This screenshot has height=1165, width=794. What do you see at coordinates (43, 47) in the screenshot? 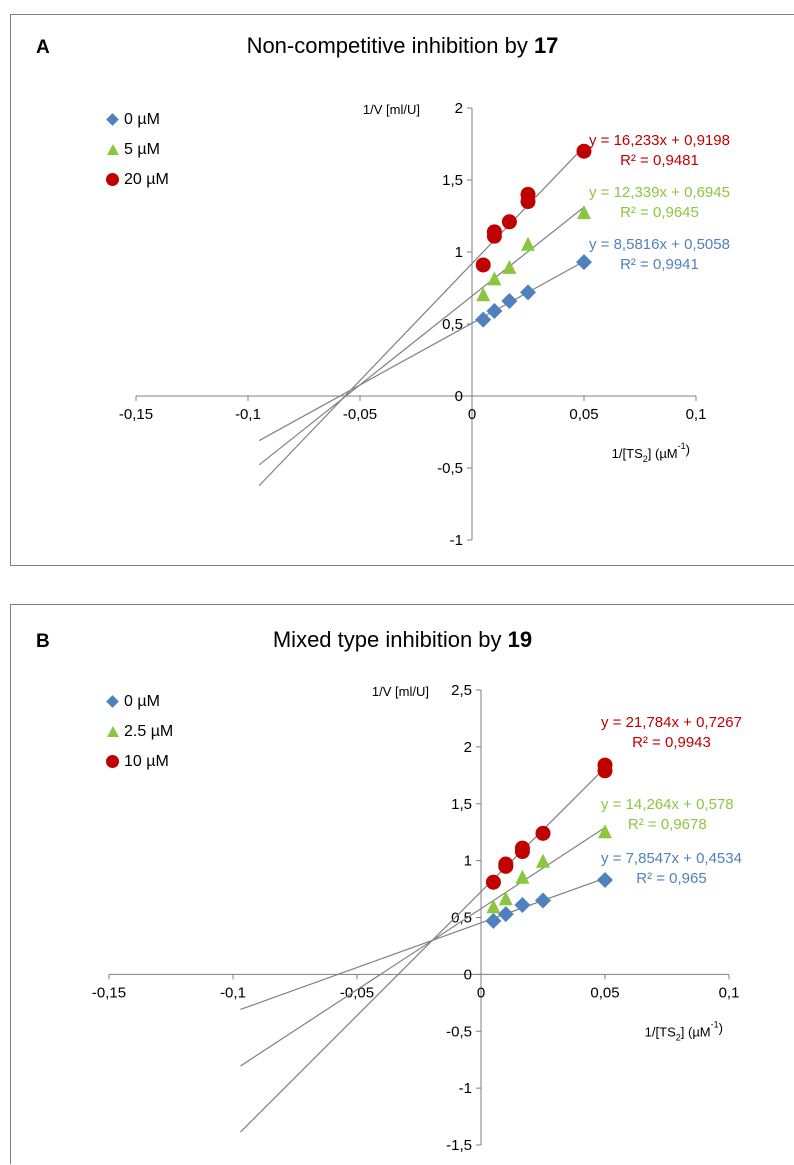
I see `panel-letter: A` at bounding box center [43, 47].